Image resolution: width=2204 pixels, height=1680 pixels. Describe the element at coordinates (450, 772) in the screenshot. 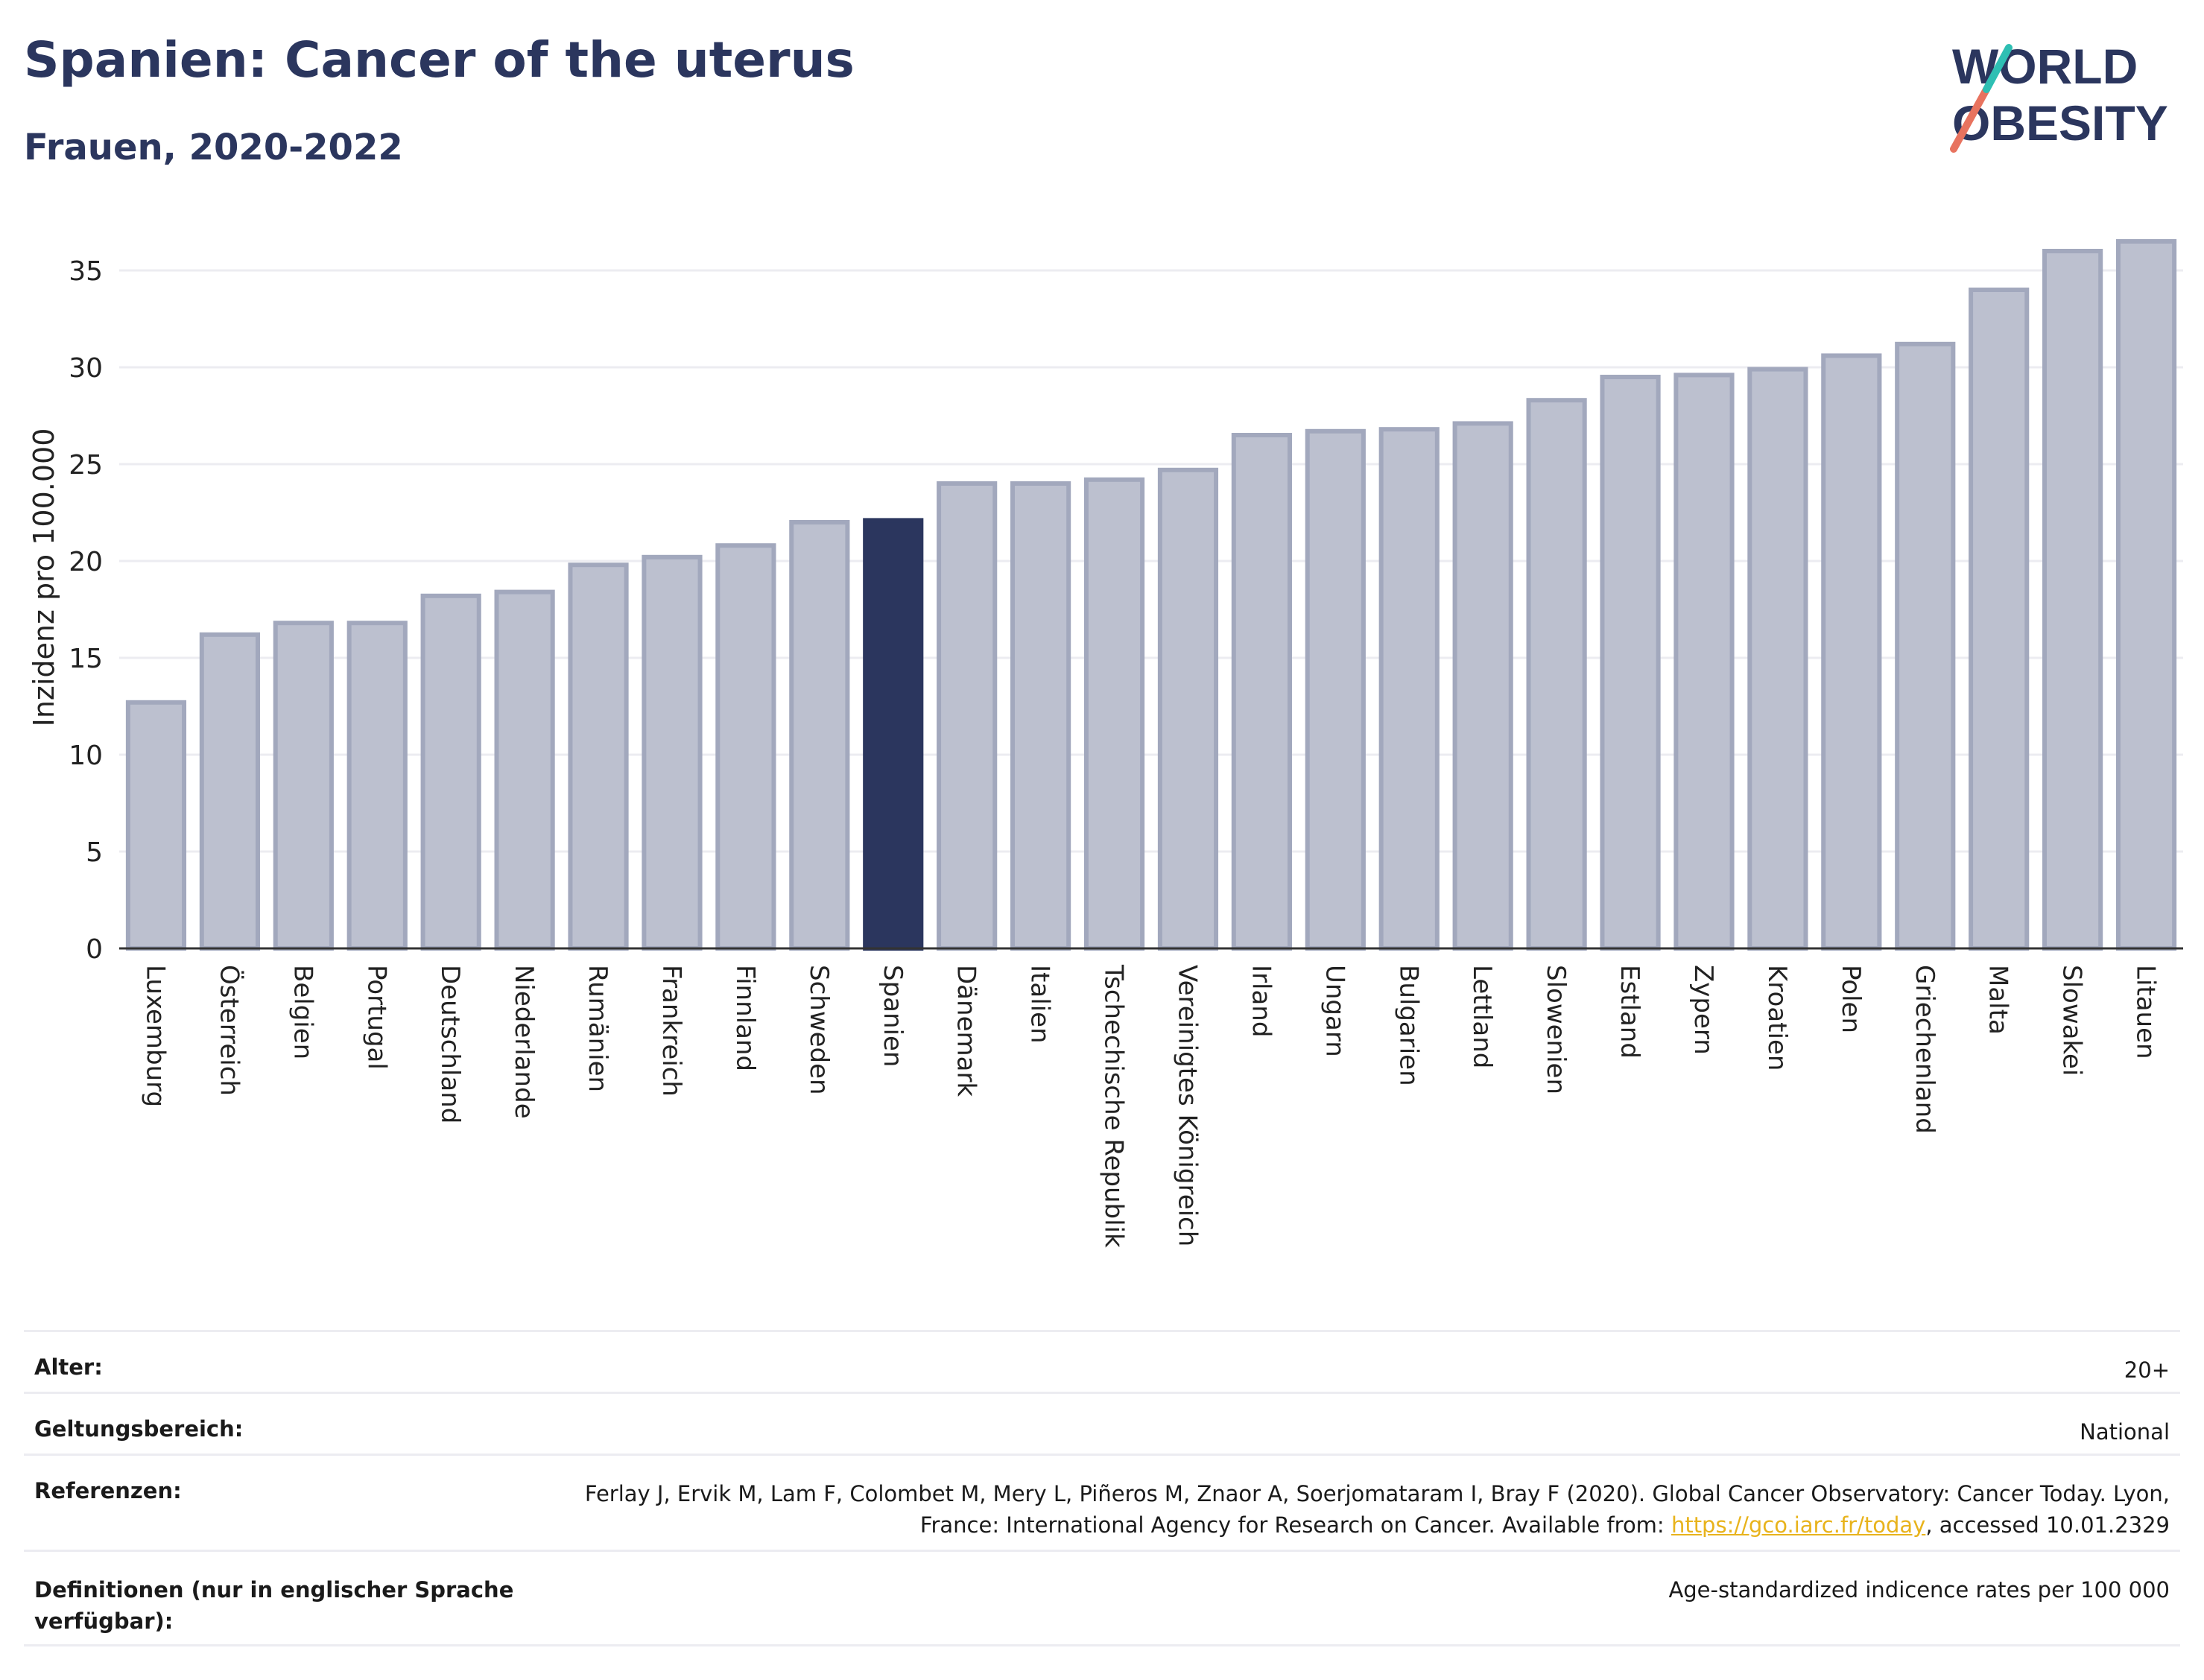

I see `bar-deutschland` at that location.